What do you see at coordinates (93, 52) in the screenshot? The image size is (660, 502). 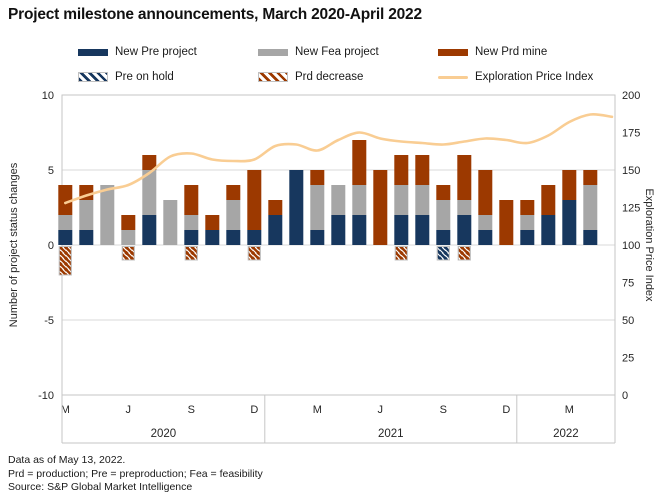 I see `legend-swatch-new-pre-project-icon` at bounding box center [93, 52].